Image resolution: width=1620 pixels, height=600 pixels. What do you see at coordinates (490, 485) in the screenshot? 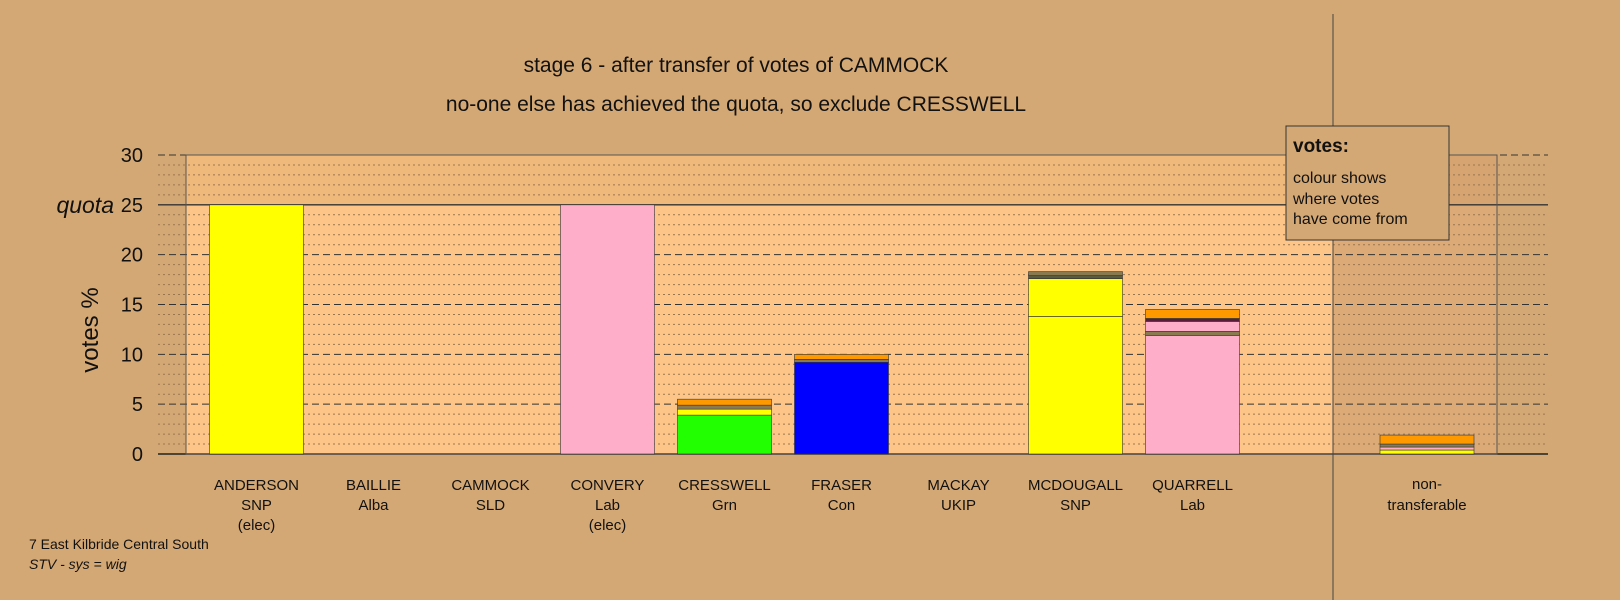
I see `category-name: CAMMOCK` at bounding box center [490, 485].